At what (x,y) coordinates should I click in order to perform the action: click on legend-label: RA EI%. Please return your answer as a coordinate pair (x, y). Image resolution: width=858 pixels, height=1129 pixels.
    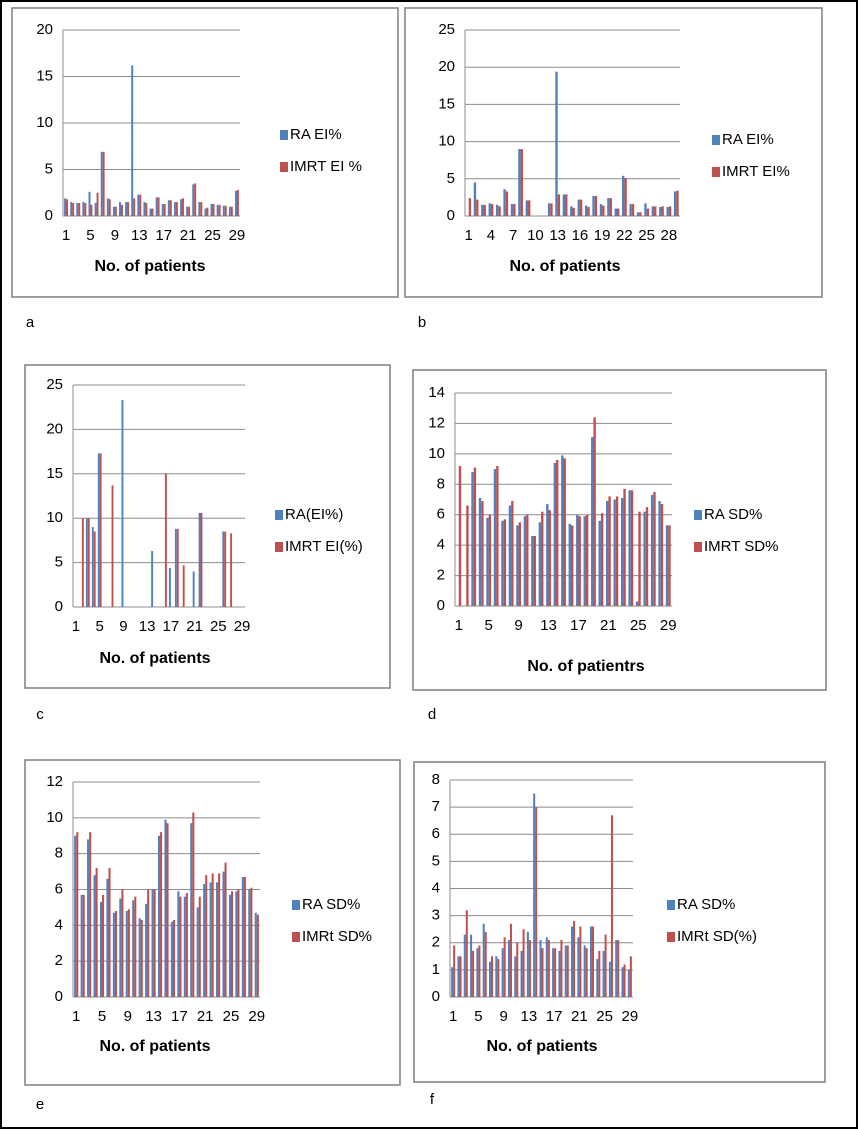
    Looking at the image, I should click on (316, 134).